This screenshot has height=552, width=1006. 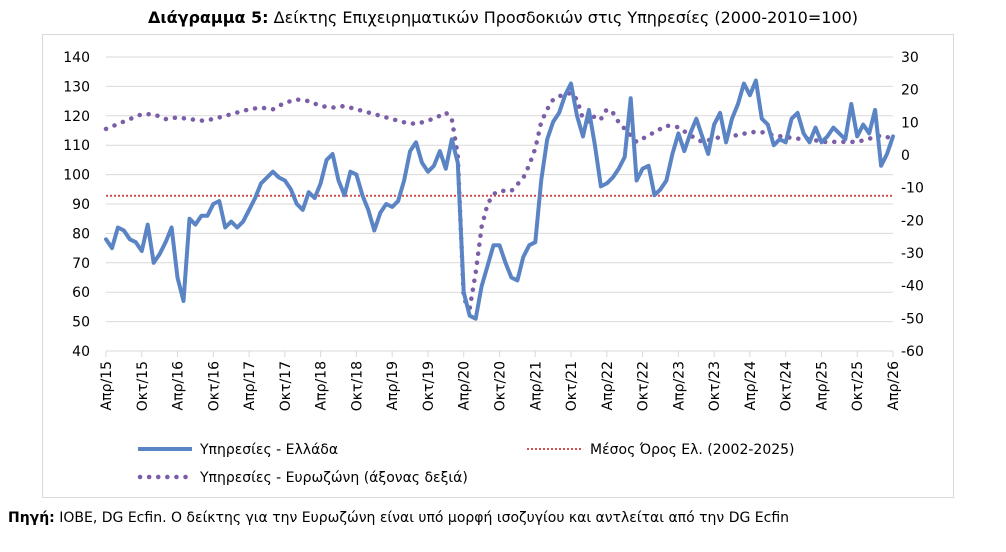 What do you see at coordinates (894, 386) in the screenshot?
I see `x-tick-label: Απρ/26` at bounding box center [894, 386].